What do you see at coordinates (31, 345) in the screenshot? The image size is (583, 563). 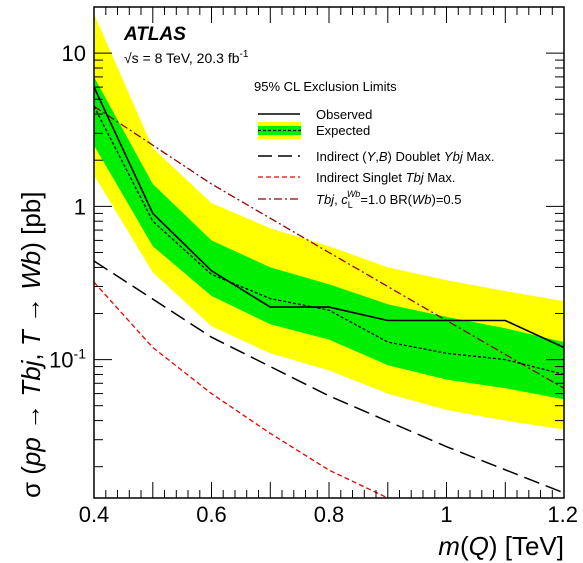 I see `y-axis-label: σ (pp → Tbj, T → Wb) [pb]` at bounding box center [31, 345].